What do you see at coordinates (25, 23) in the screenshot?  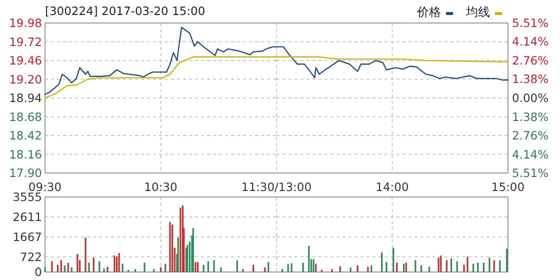 I see `y-tick-label: 19.98` at bounding box center [25, 23].